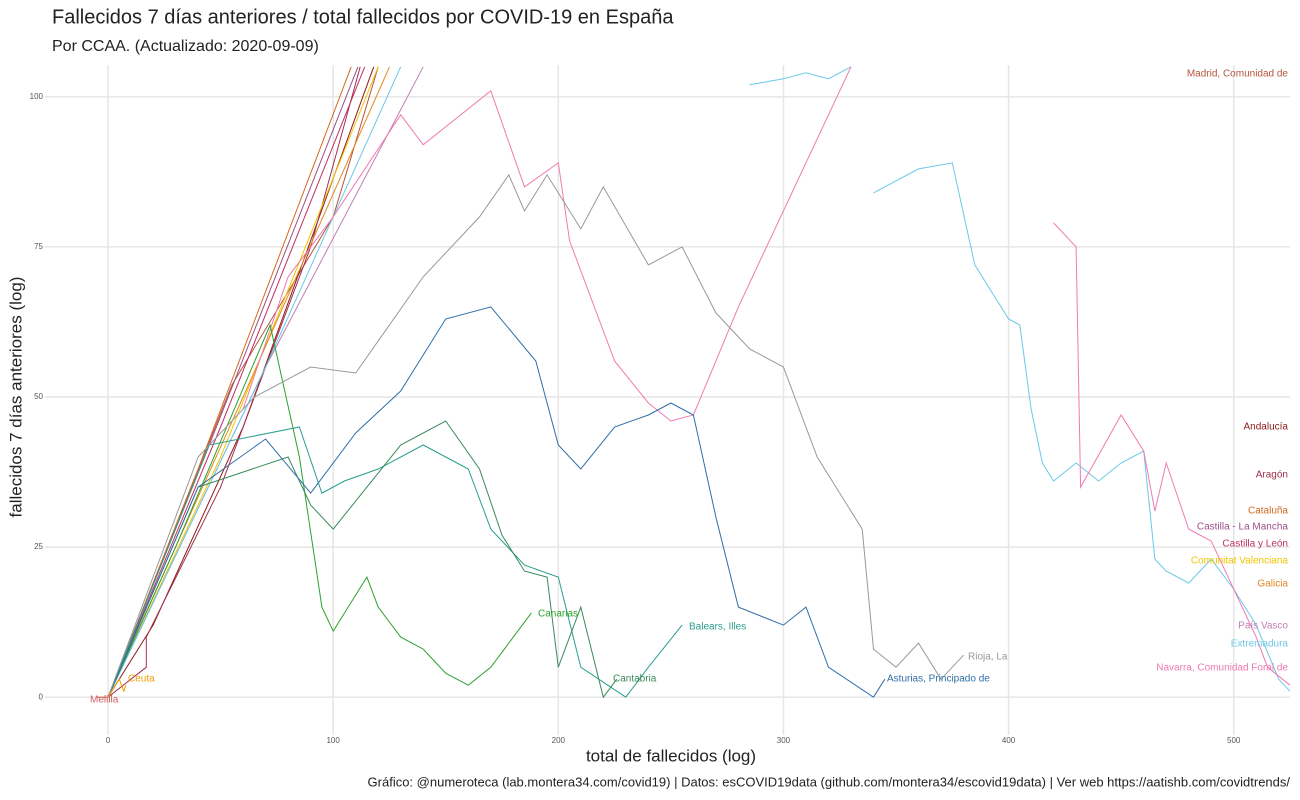 The width and height of the screenshot is (1300, 800). I want to click on series-label: Rioja, La, so click(988, 657).